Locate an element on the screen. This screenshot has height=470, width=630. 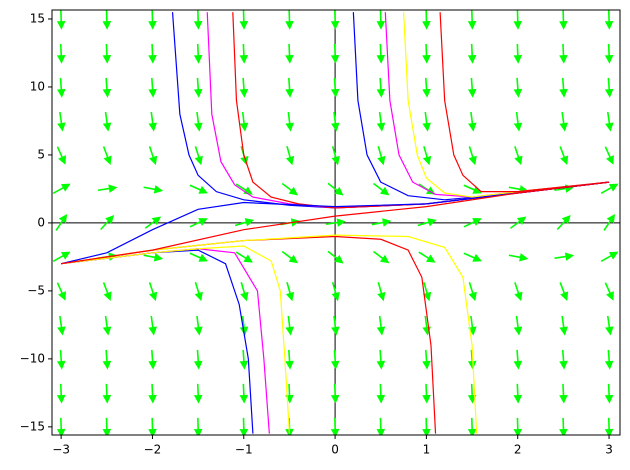
y-tick-label: 0 is located at coordinates (41, 222).